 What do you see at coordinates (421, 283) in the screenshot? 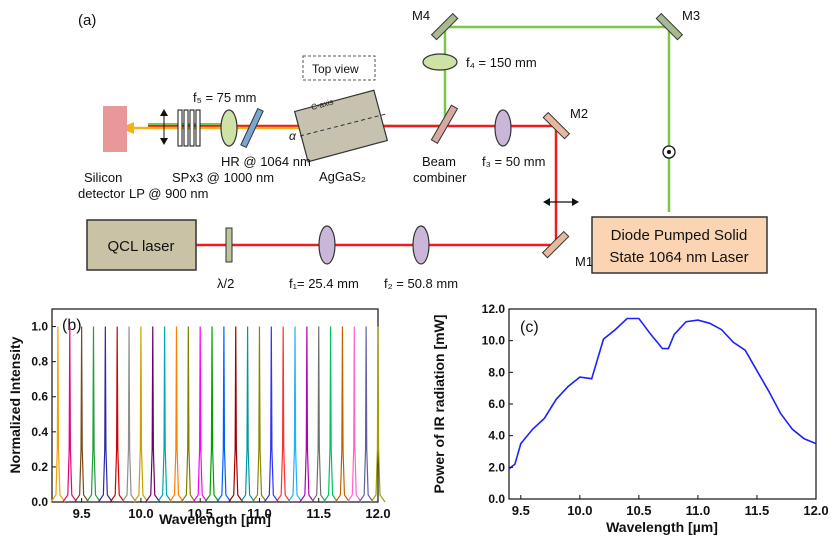
I see `lens-f2-label: f₂ = 50.8 mm` at bounding box center [421, 283].